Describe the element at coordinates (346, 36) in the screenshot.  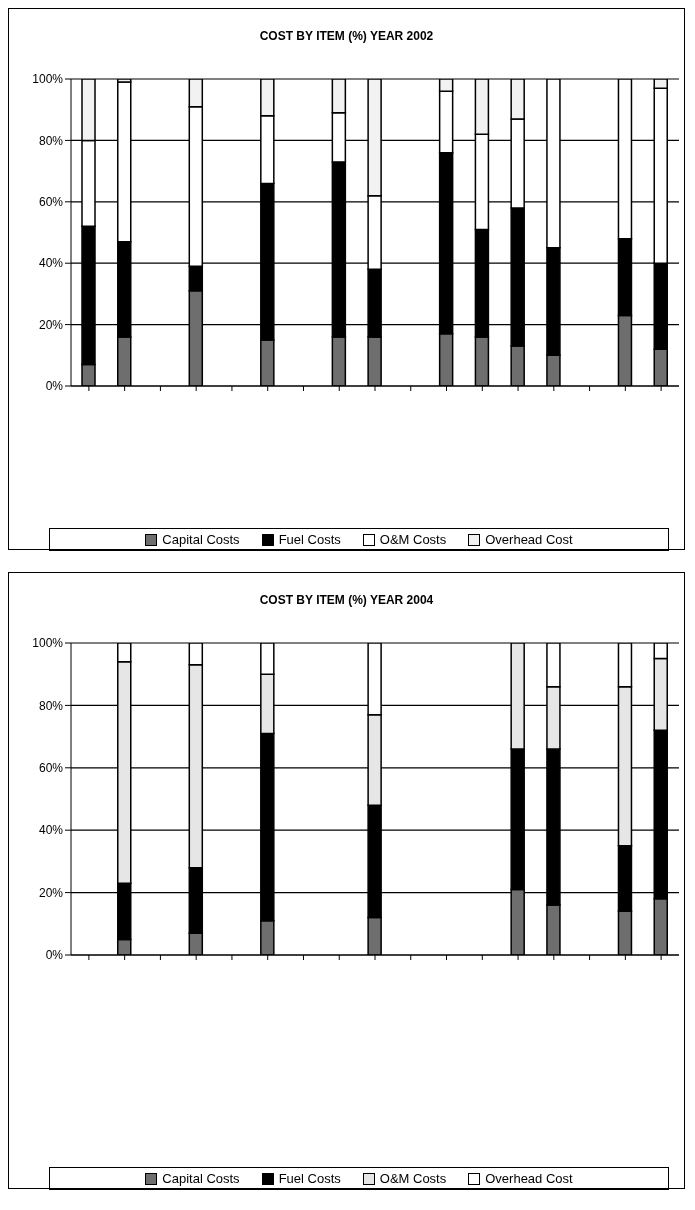
I see `chart-title: COST BY ITEM (%) YEAR 2002` at that location.